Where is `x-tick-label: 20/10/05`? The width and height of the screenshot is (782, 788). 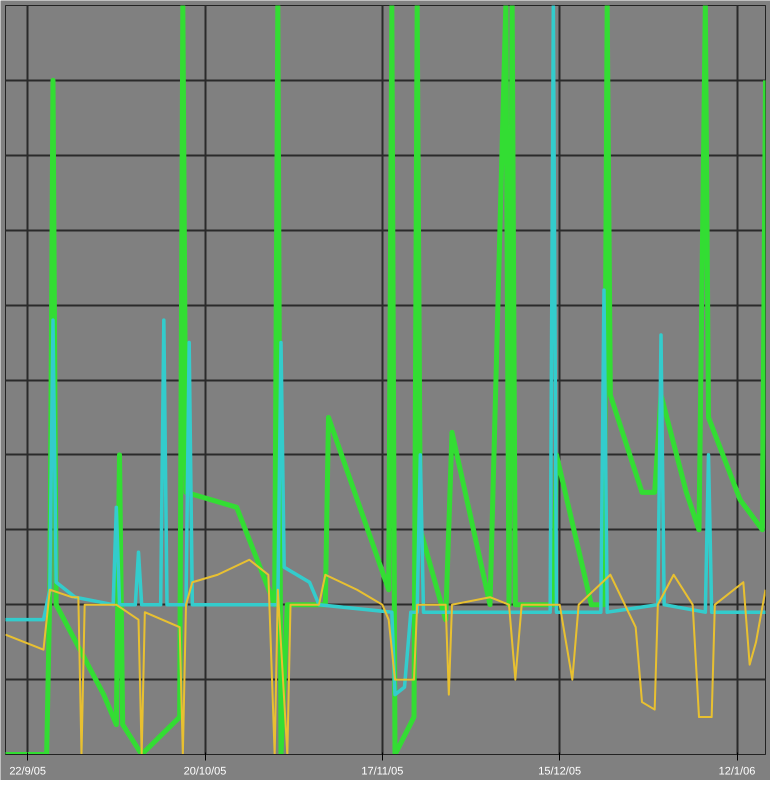
x-tick-label: 20/10/05 is located at coordinates (205, 772).